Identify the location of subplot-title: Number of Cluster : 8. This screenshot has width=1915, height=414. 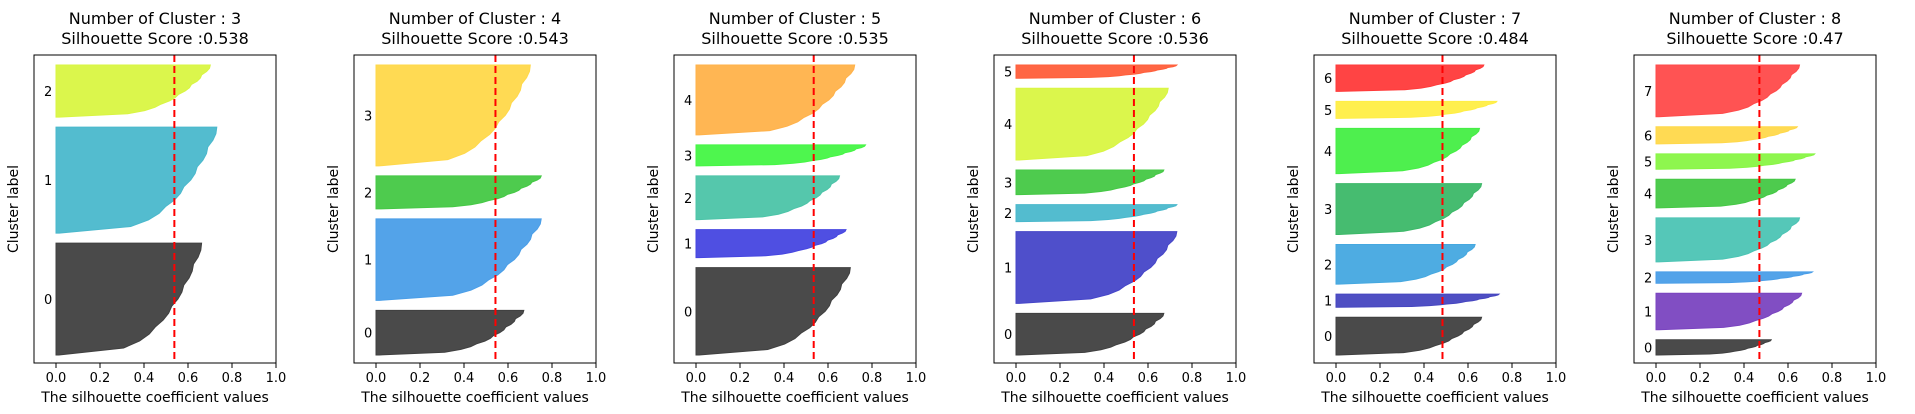
(1755, 18).